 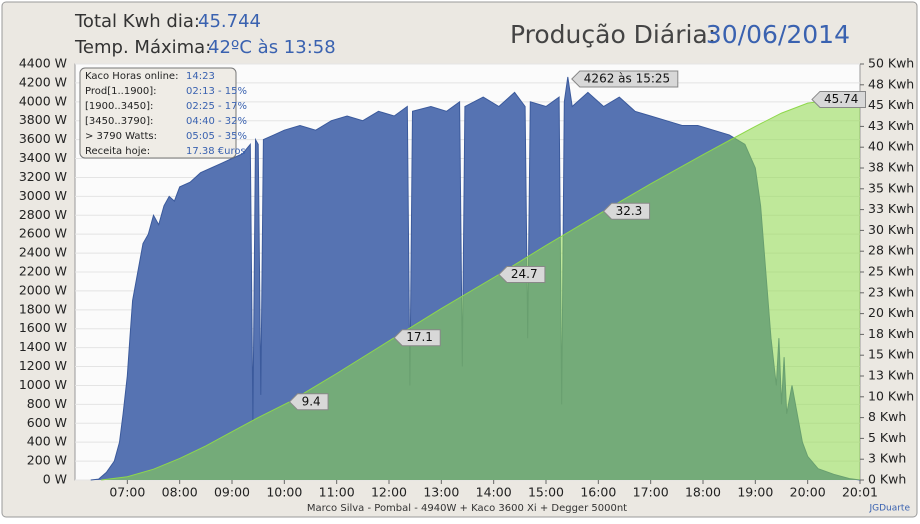 What do you see at coordinates (891, 271) in the screenshot?
I see `y2-tick-label: 25 Kwh` at bounding box center [891, 271].